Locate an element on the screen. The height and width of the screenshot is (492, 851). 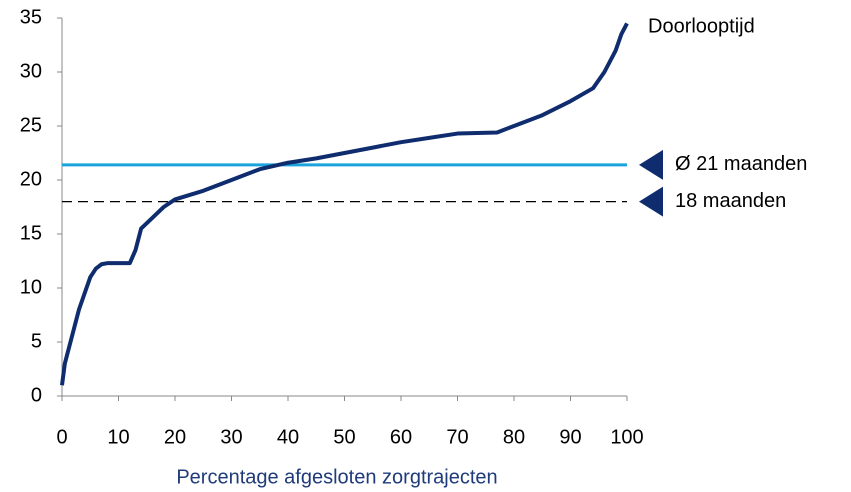
y-tick-label: 20 is located at coordinates (31, 179).